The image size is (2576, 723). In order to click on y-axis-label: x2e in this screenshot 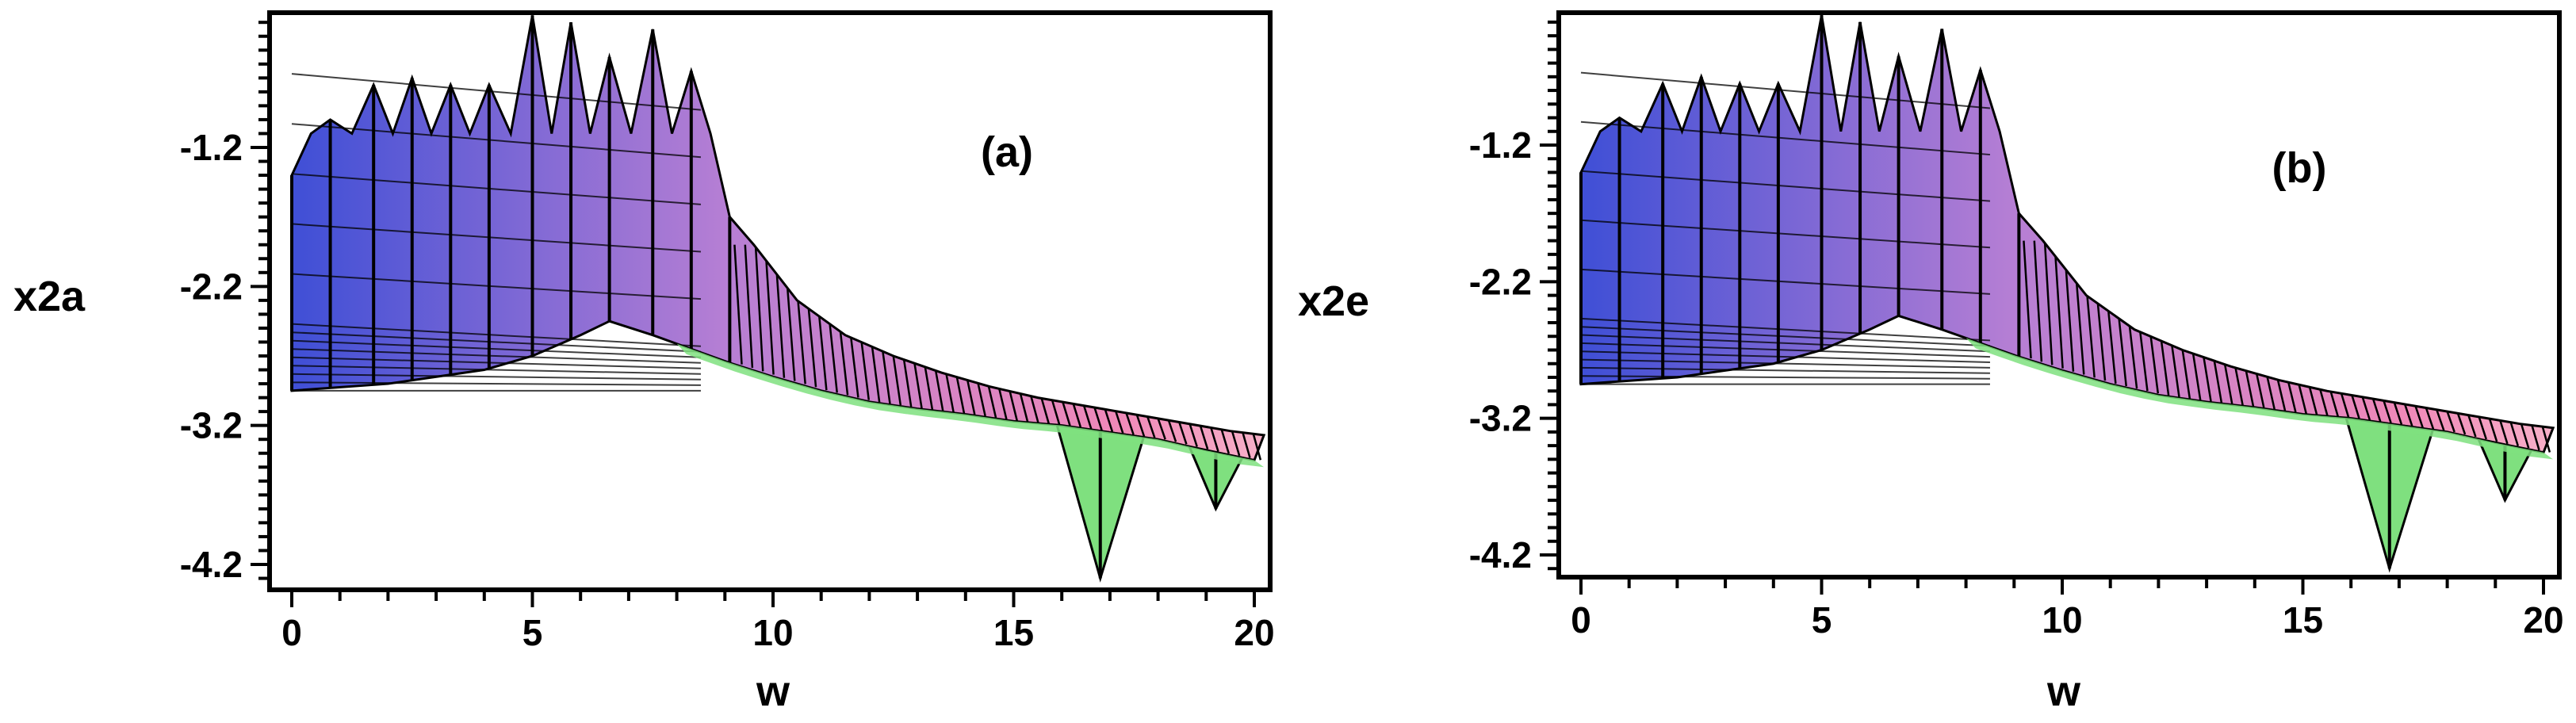, I will do `click(1333, 301)`.